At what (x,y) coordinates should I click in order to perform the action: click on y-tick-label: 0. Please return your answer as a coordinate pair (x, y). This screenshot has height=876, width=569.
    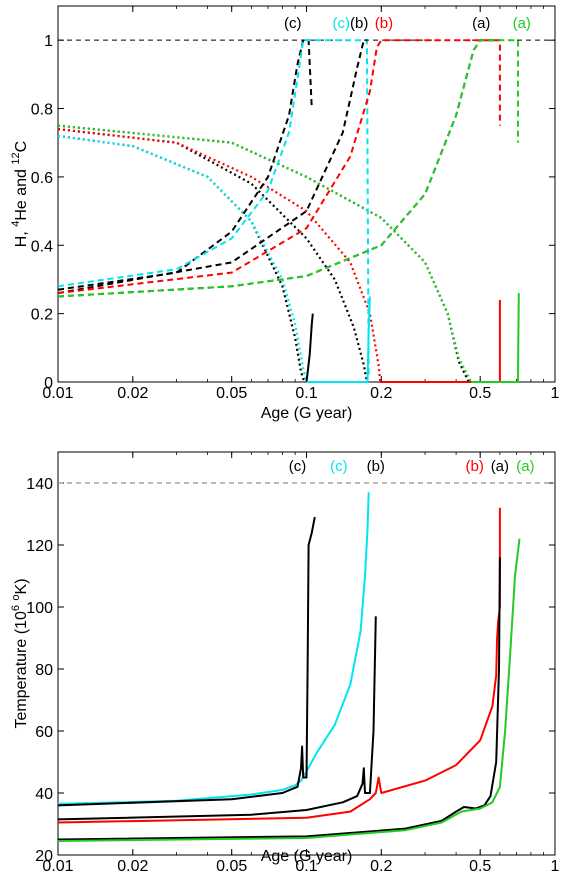
    Looking at the image, I should click on (48, 383).